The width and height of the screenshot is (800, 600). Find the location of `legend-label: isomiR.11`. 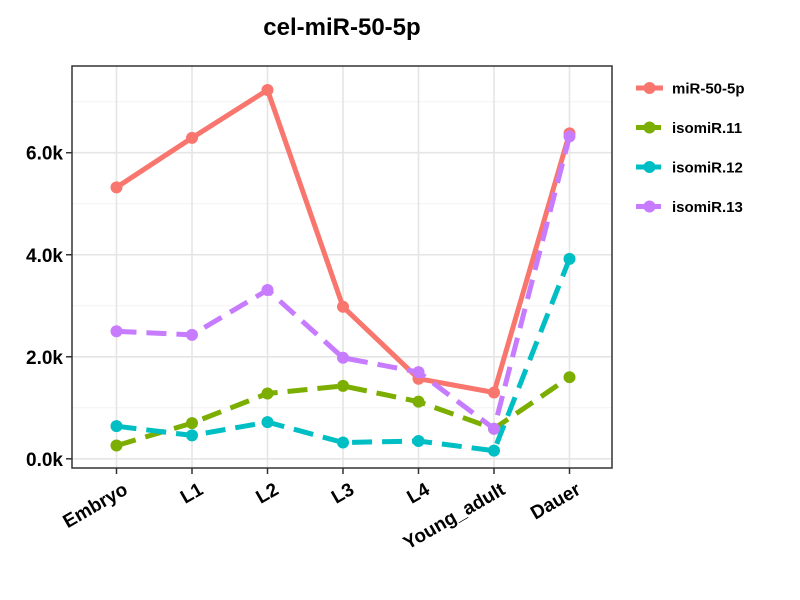

legend-label: isomiR.11 is located at coordinates (707, 128).